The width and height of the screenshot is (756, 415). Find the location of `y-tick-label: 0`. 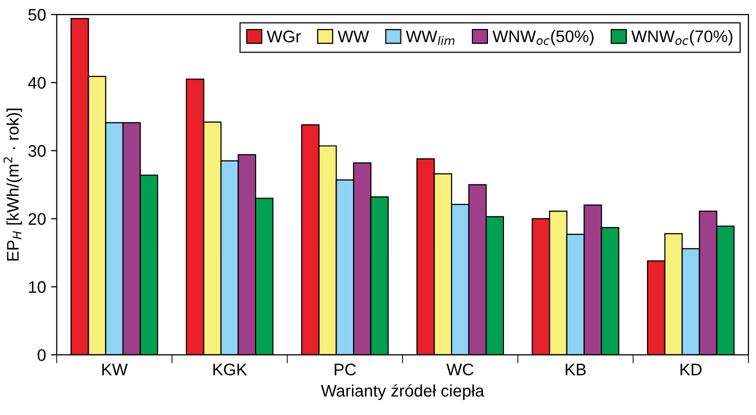

y-tick-label: 0 is located at coordinates (42, 355).